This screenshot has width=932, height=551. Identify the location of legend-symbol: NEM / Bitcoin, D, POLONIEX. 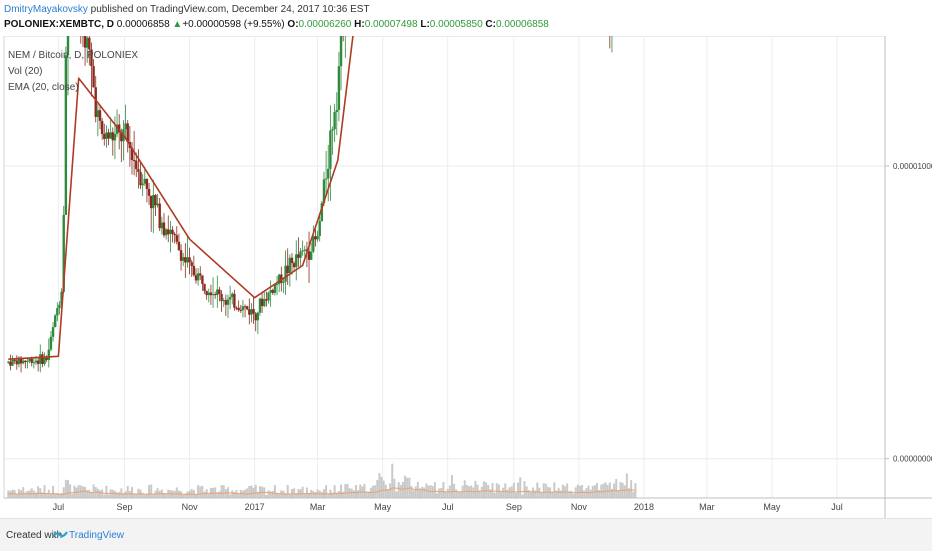
(73, 55).